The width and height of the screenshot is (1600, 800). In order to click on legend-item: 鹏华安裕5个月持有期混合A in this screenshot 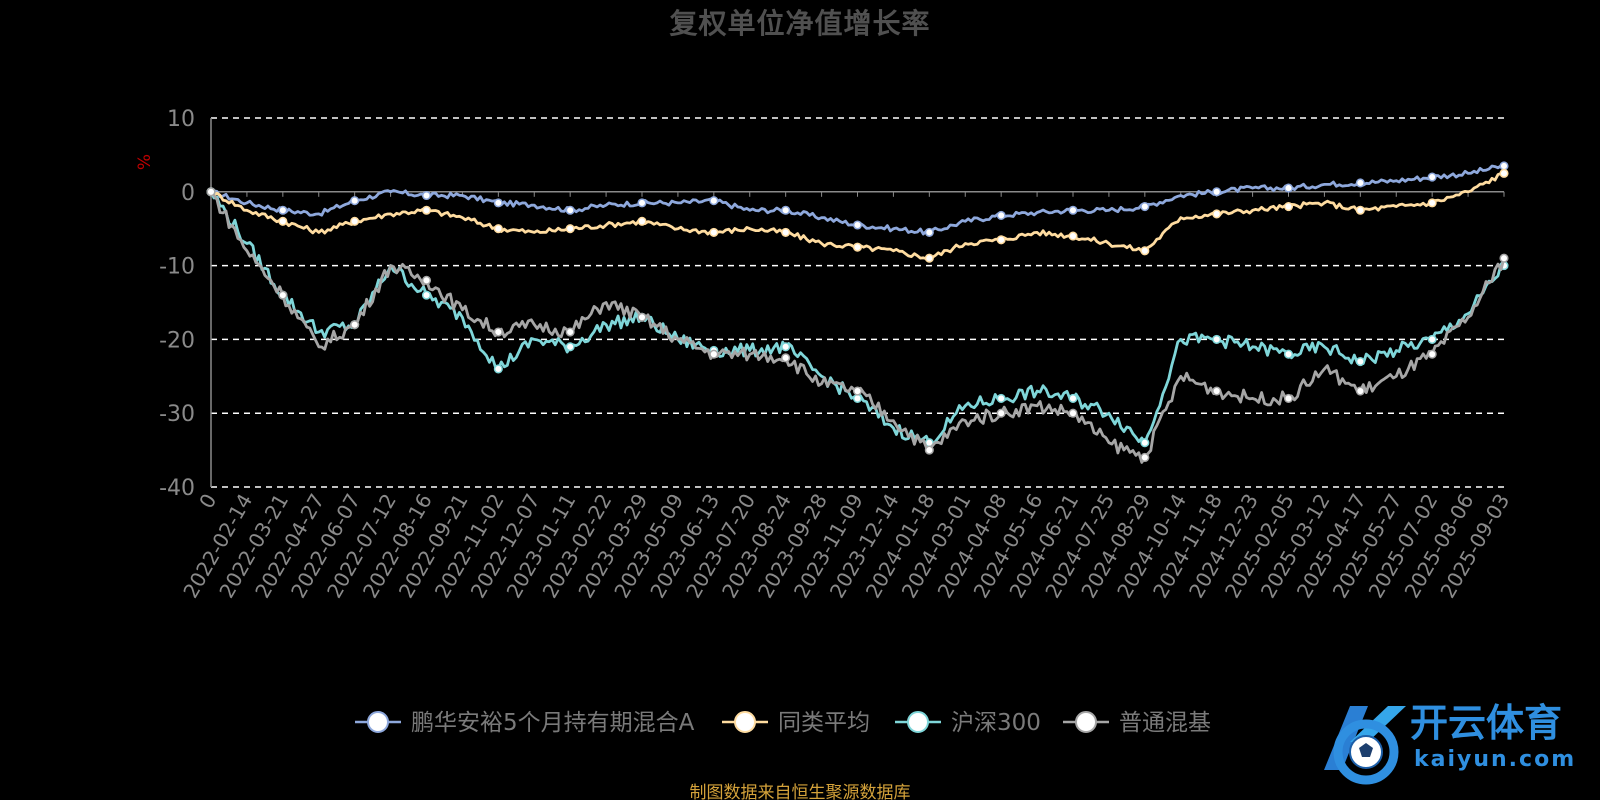, I will do `click(525, 723)`.